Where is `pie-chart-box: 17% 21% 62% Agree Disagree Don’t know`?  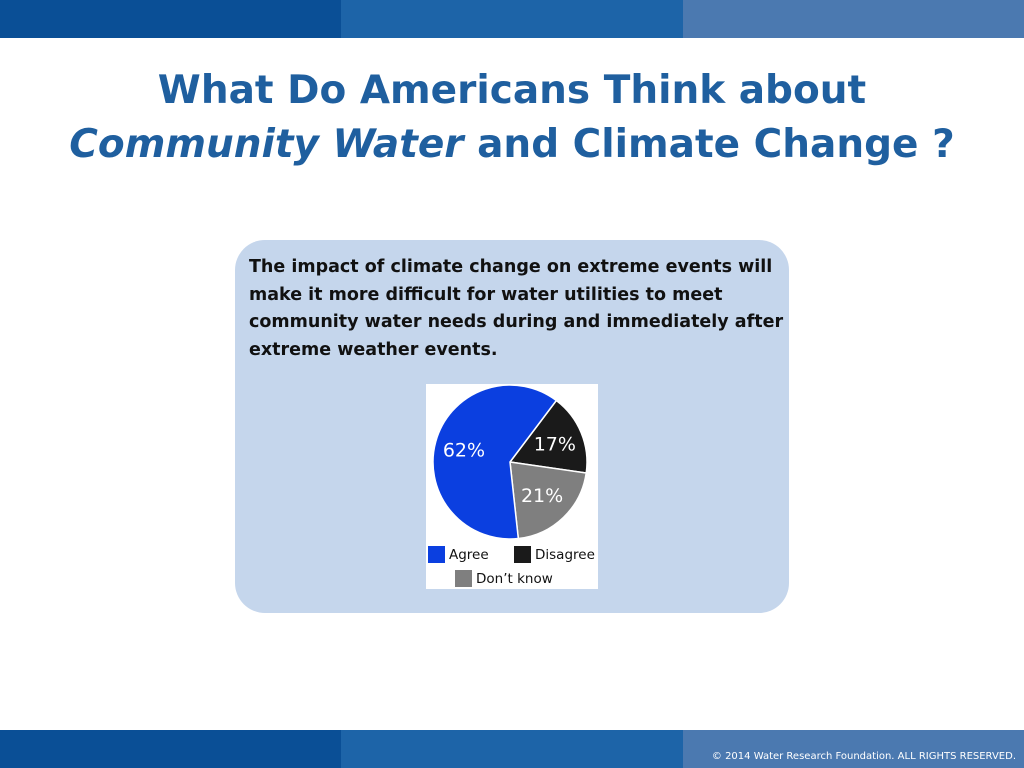
pie-chart-box: 17% 21% 62% Agree Disagree Don’t know is located at coordinates (512, 486).